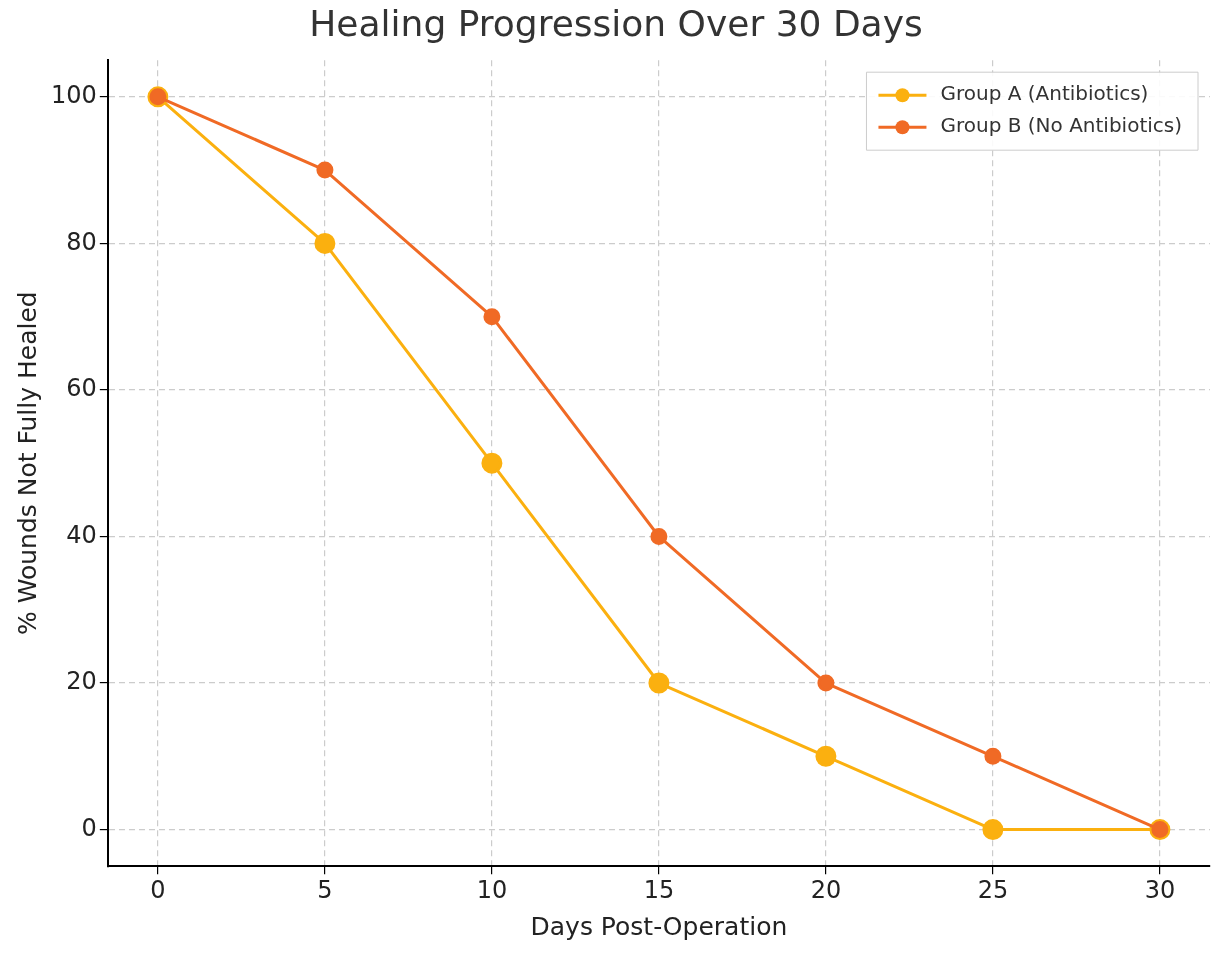 The image size is (1222, 957). Describe the element at coordinates (1160, 889) in the screenshot. I see `x-tick-label: 30` at that location.